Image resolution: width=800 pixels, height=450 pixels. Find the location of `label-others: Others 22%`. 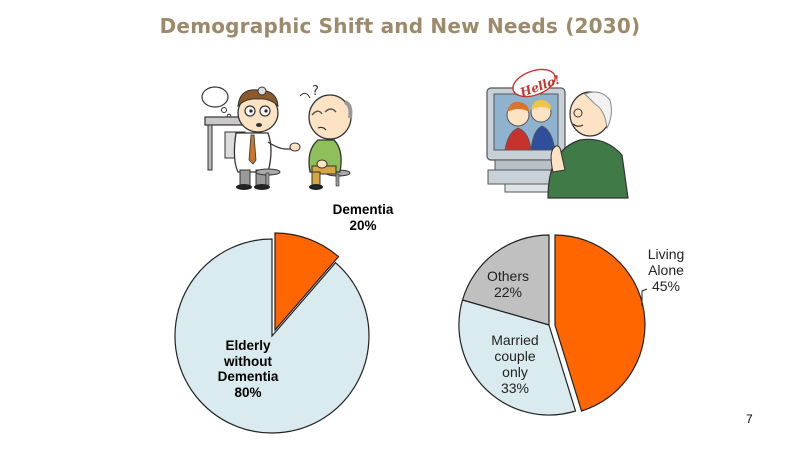

label-others: Others 22% is located at coordinates (507, 284).